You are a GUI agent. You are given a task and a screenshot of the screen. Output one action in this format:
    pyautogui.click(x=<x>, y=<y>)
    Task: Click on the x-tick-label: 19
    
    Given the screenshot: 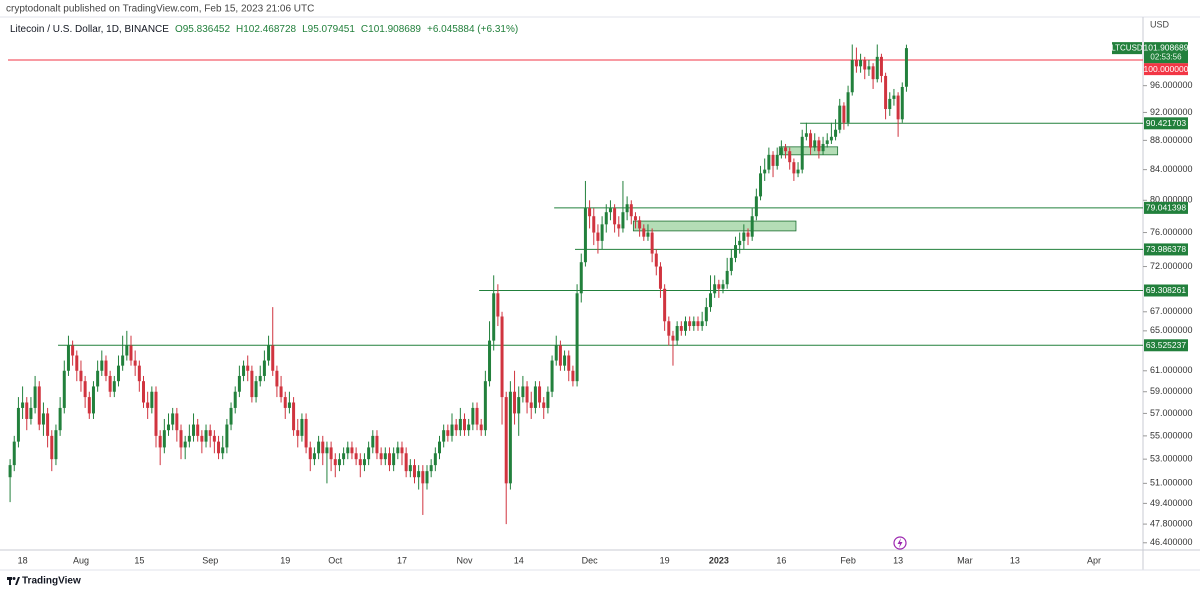 What is the action you would take?
    pyautogui.click(x=285, y=560)
    